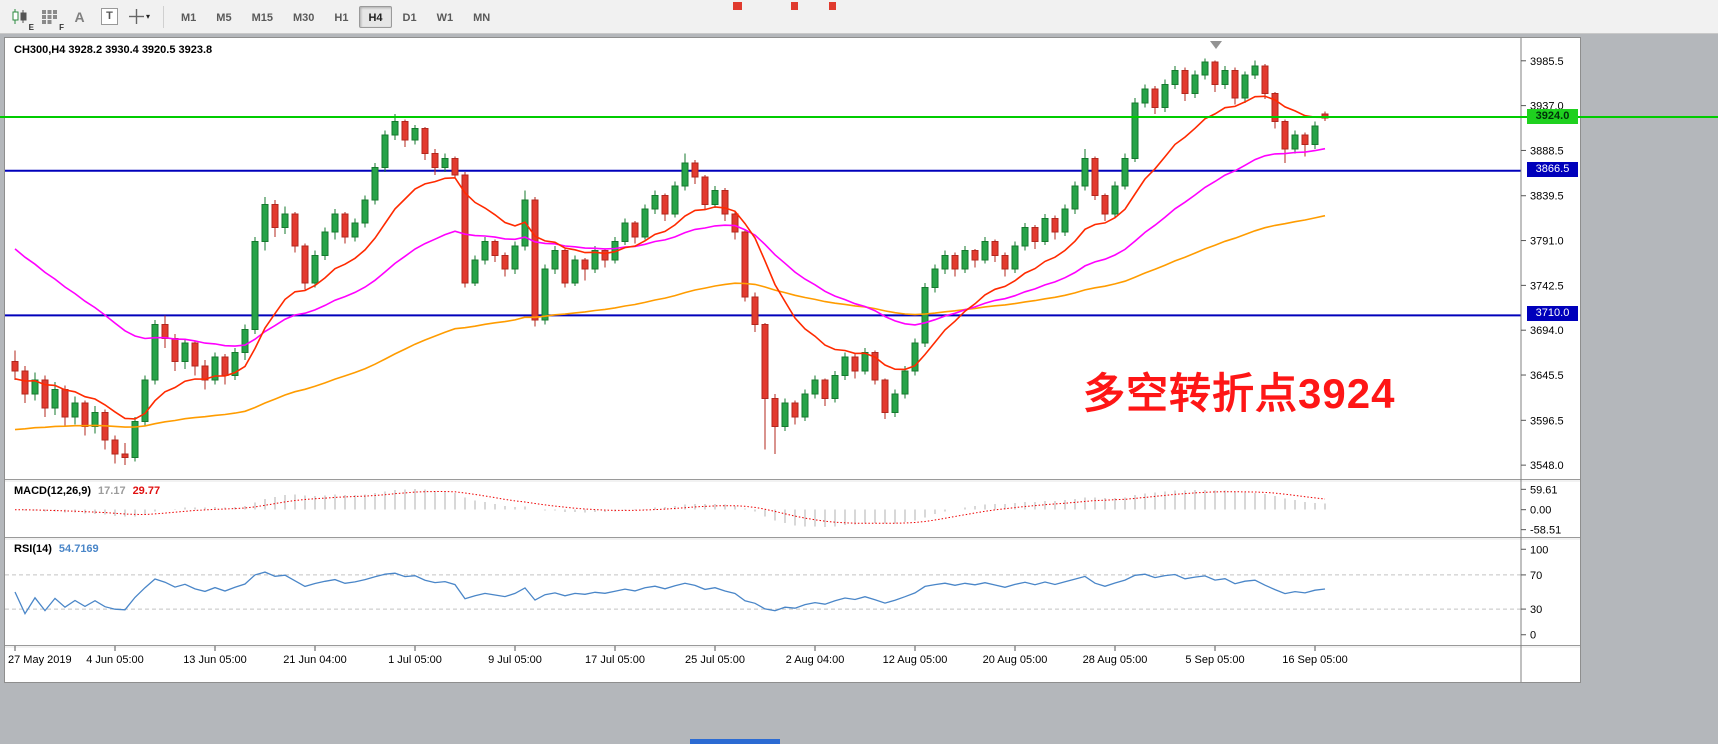 This screenshot has height=744, width=1718. Describe the element at coordinates (445, 17) in the screenshot. I see `timeframe-w1: W1` at that location.